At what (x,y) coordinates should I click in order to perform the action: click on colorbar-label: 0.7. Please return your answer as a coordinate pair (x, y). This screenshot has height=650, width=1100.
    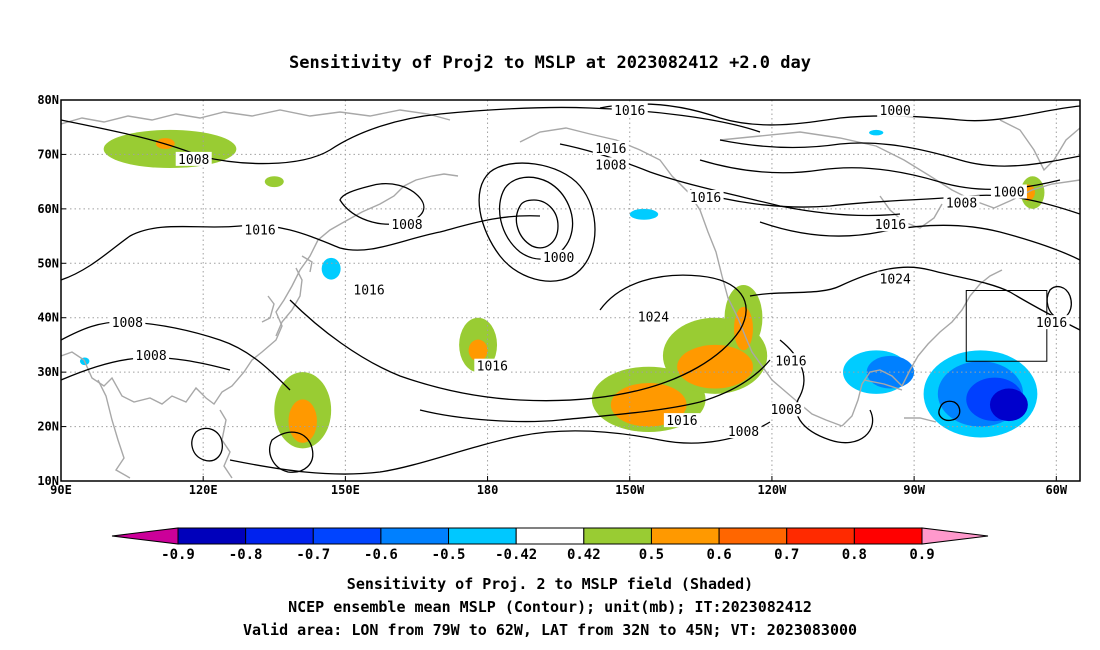
    Looking at the image, I should click on (786, 555).